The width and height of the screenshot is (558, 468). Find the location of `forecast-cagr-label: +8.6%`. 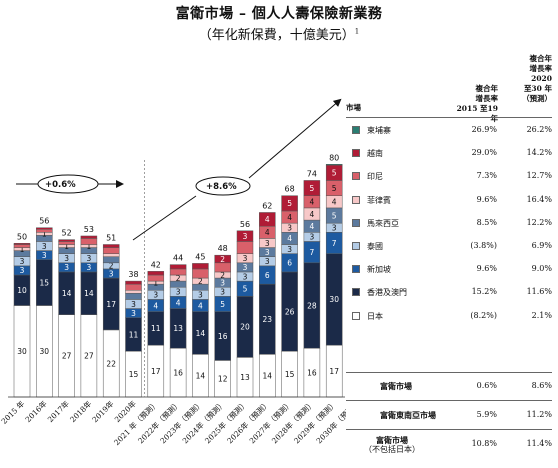

forecast-cagr-label: +8.6% is located at coordinates (221, 187).